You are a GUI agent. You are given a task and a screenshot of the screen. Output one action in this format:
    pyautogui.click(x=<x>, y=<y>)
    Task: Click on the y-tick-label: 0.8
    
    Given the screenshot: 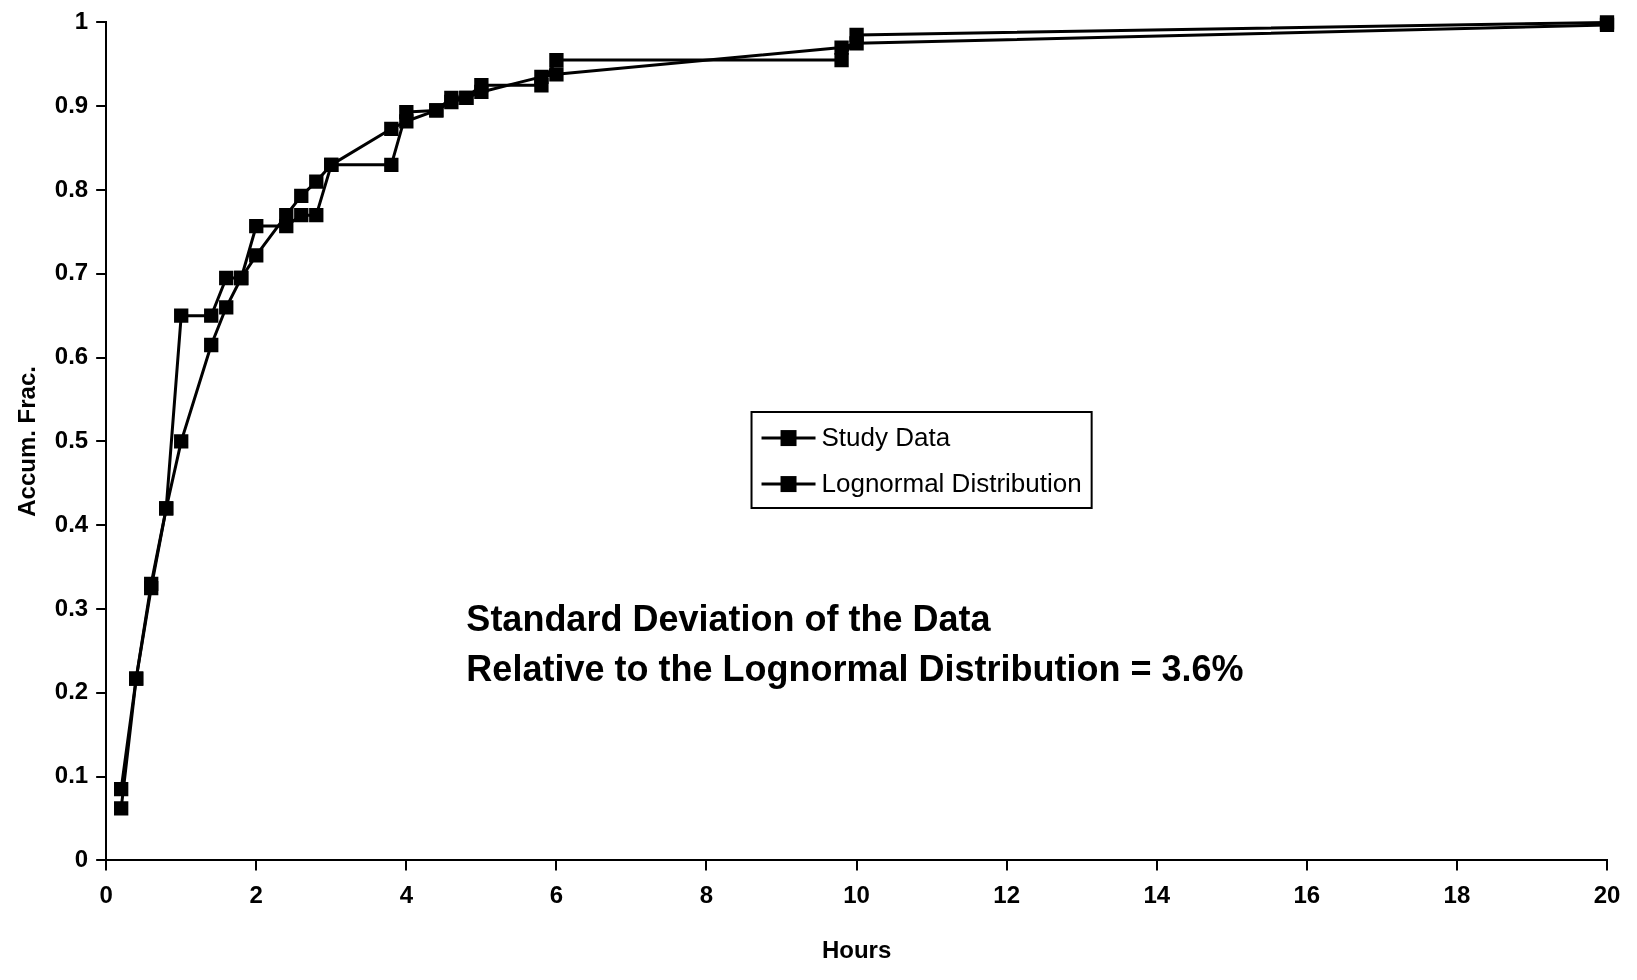 What is the action you would take?
    pyautogui.click(x=71, y=188)
    